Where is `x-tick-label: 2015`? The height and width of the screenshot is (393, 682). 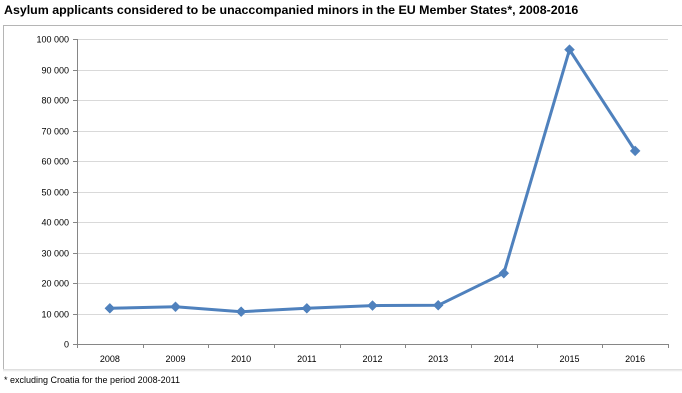
x-tick-label: 2015 is located at coordinates (569, 359).